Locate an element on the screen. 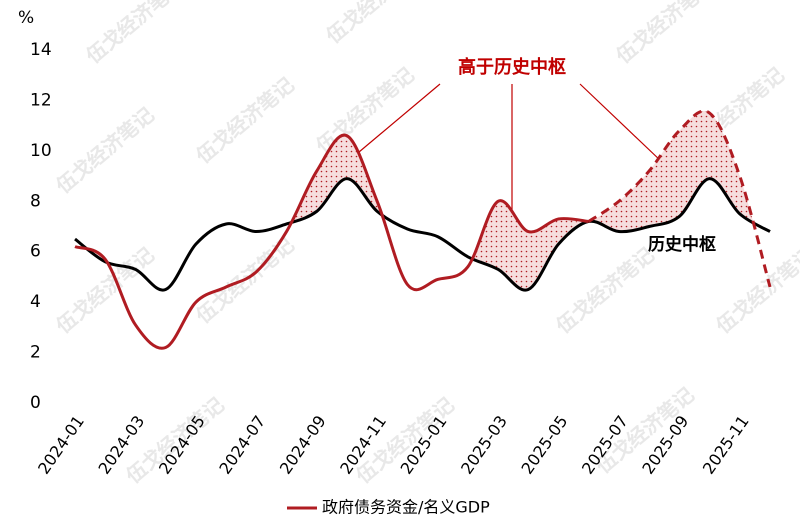 The width and height of the screenshot is (800, 531). y-tick-label: 12 is located at coordinates (41, 100).